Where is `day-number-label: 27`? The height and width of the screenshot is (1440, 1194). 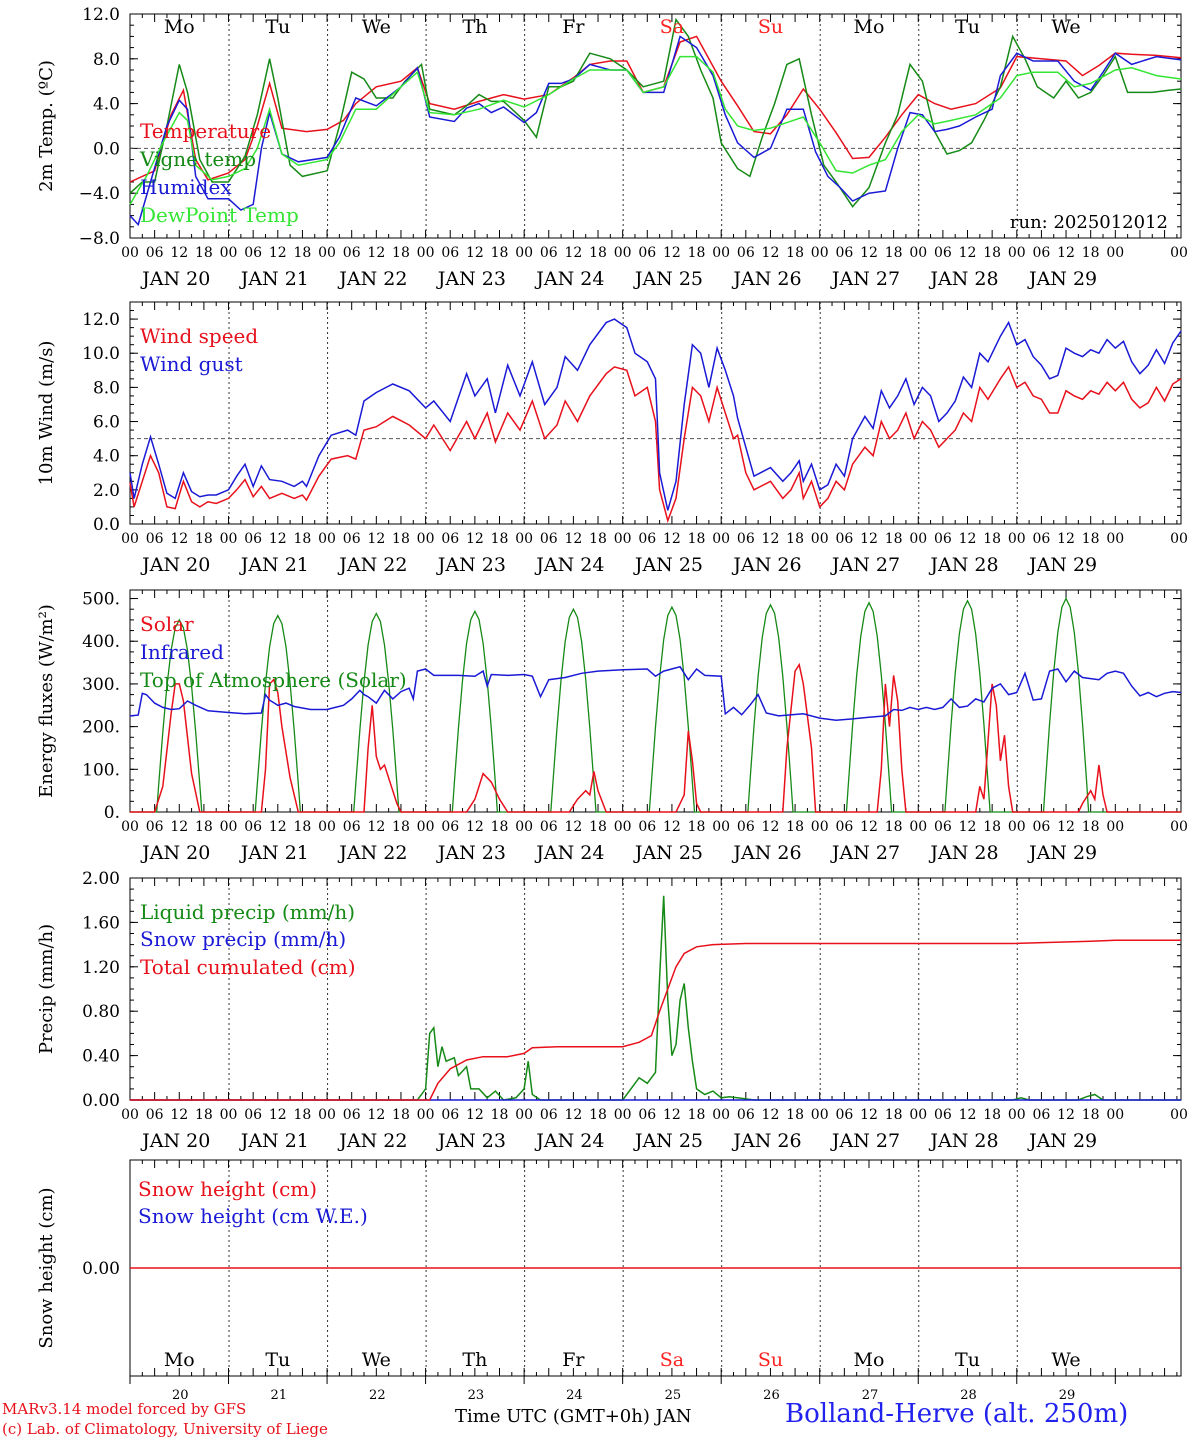 day-number-label: 27 is located at coordinates (870, 1395).